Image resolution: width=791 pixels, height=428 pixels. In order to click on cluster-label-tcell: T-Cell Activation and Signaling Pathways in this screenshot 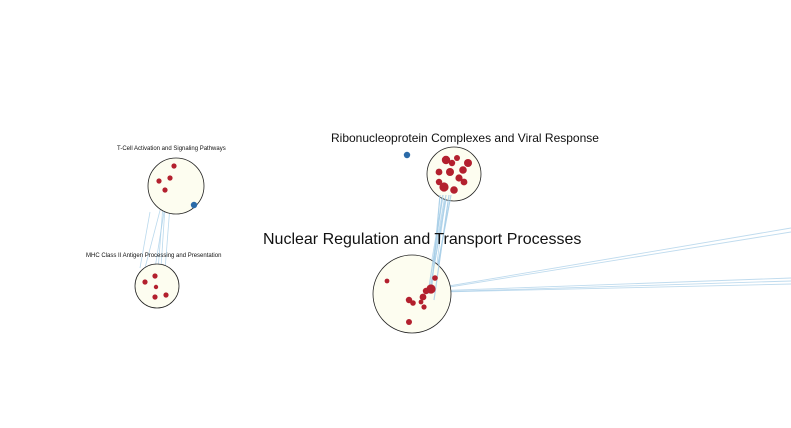, I will do `click(171, 149)`.